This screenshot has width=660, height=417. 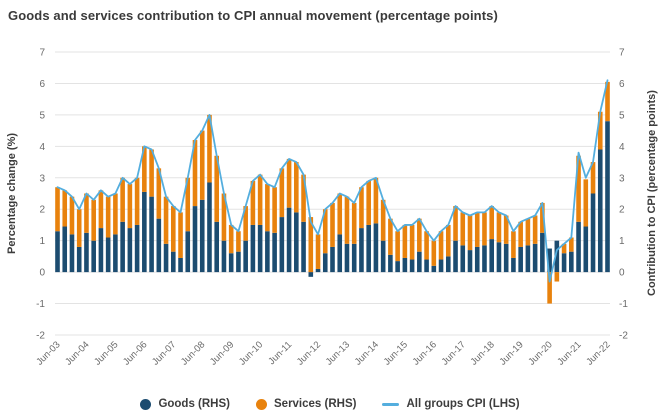 I want to click on legend-item-services: Services (RHS), so click(x=306, y=404).